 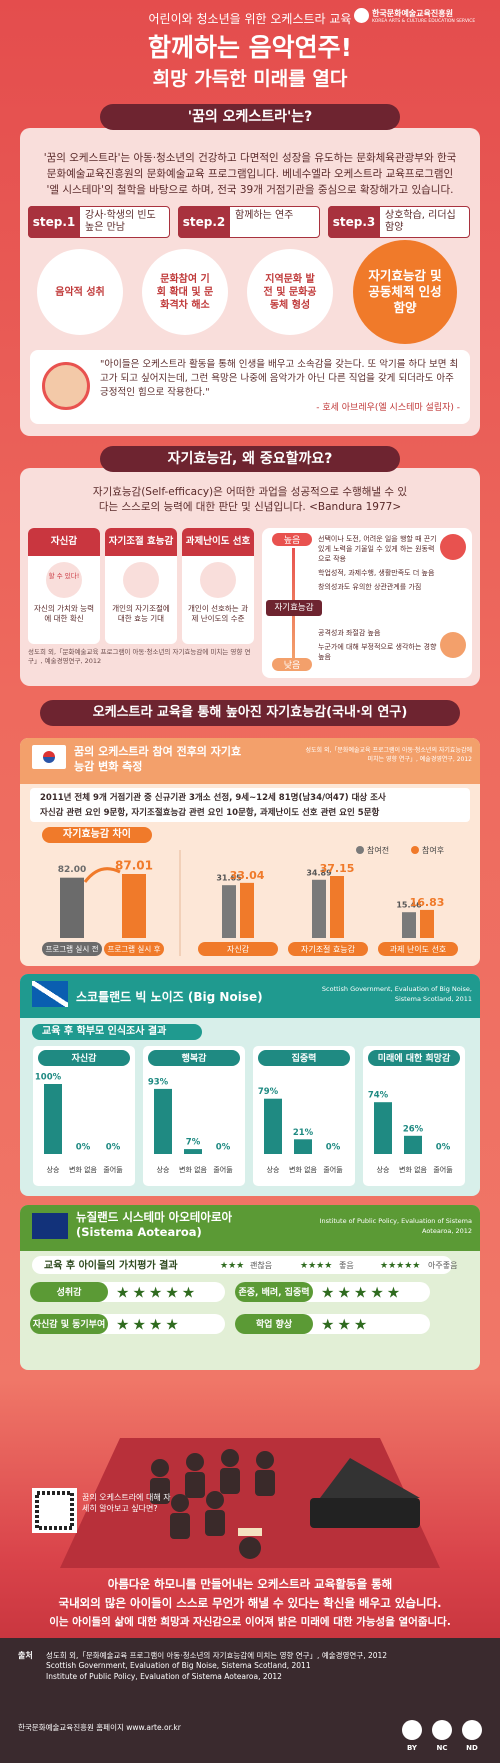 I want to click on item-label: 자신감 및 동기부여, so click(x=69, y=1324).